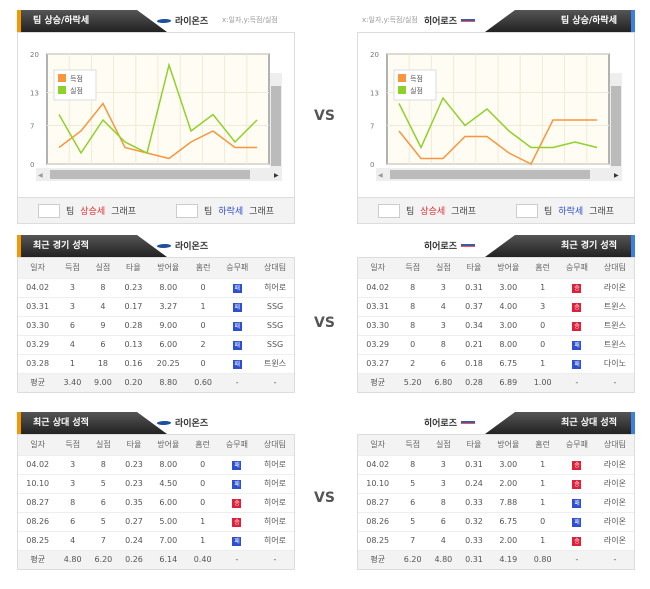 The height and width of the screenshot is (589, 650). Describe the element at coordinates (474, 502) in the screenshot. I see `cell: 0.33` at that location.